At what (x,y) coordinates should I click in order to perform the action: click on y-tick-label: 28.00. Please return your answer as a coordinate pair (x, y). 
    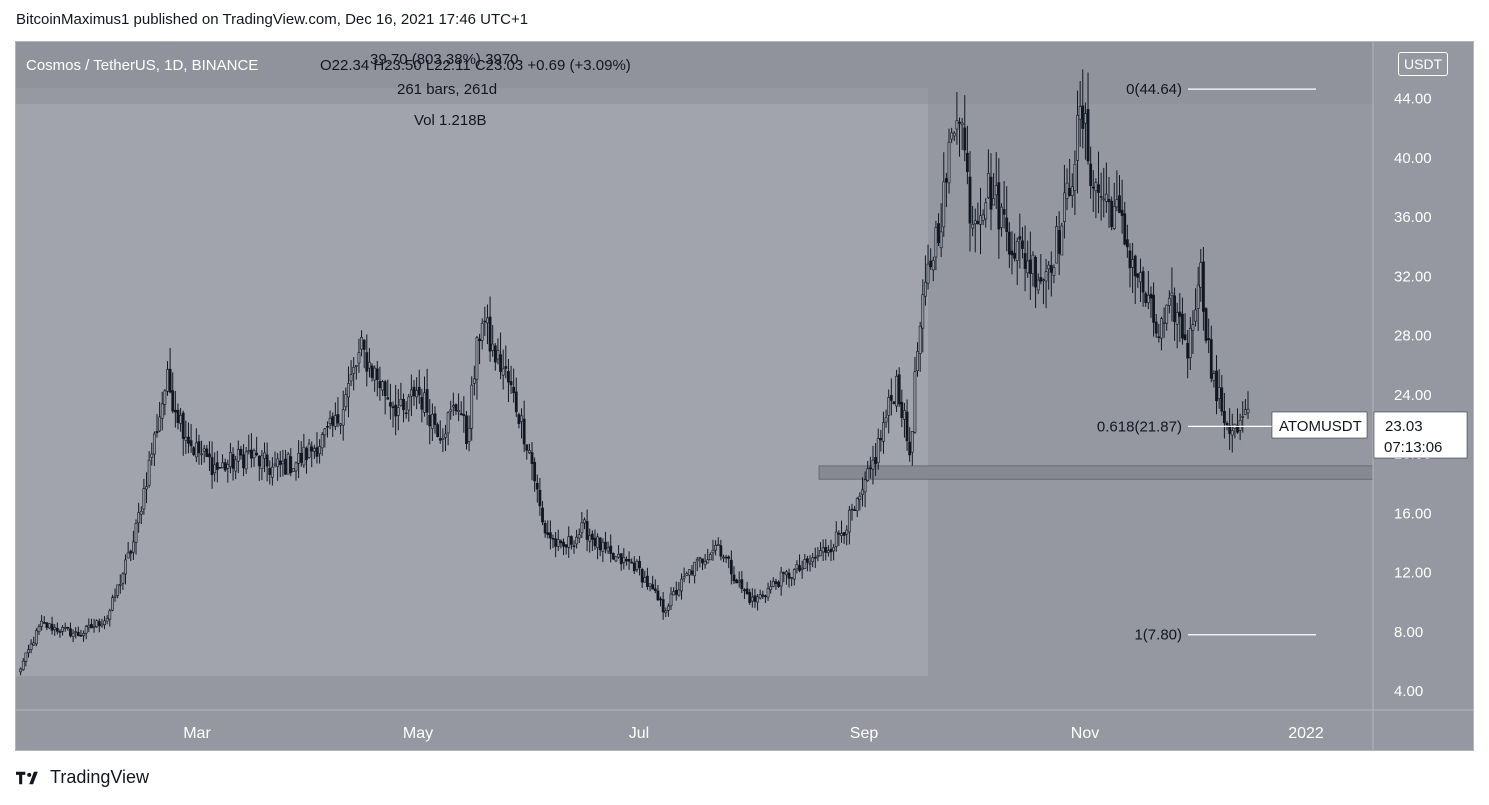
    Looking at the image, I should click on (1413, 336).